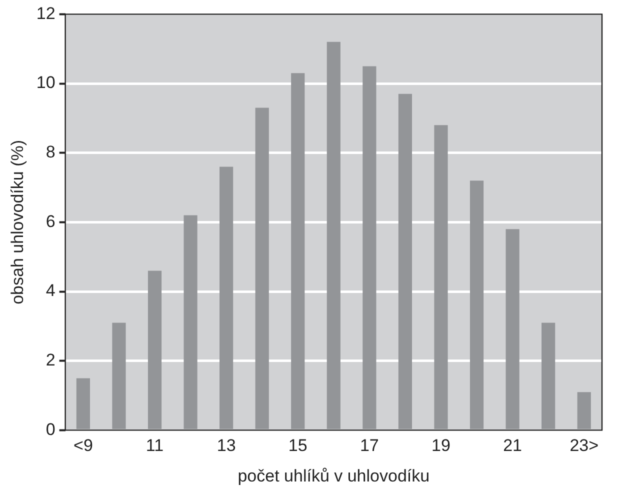 This screenshot has height=495, width=622. Describe the element at coordinates (46, 13) in the screenshot. I see `y-tick-label: 12` at that location.